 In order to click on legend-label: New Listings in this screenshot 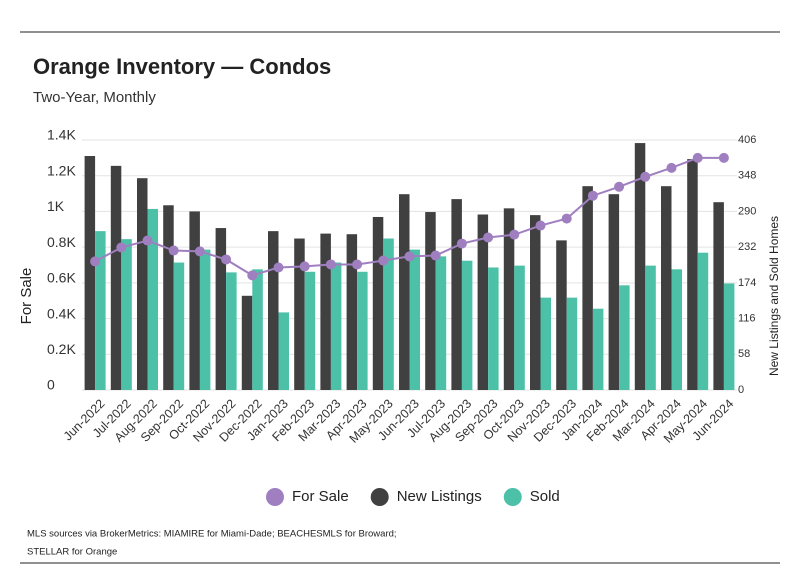, I will do `click(439, 496)`.